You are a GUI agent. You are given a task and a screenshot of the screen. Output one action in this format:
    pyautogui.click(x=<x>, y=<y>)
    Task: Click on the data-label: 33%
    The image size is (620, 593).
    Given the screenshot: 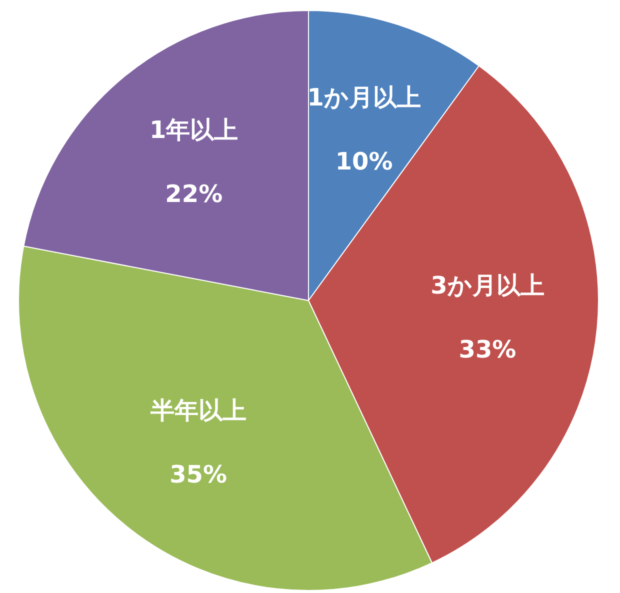 What is the action you would take?
    pyautogui.click(x=487, y=349)
    